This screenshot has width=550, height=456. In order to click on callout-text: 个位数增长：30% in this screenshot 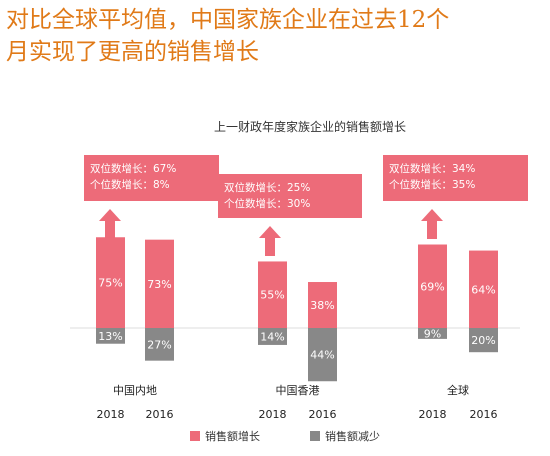, I will do `click(267, 203)`.